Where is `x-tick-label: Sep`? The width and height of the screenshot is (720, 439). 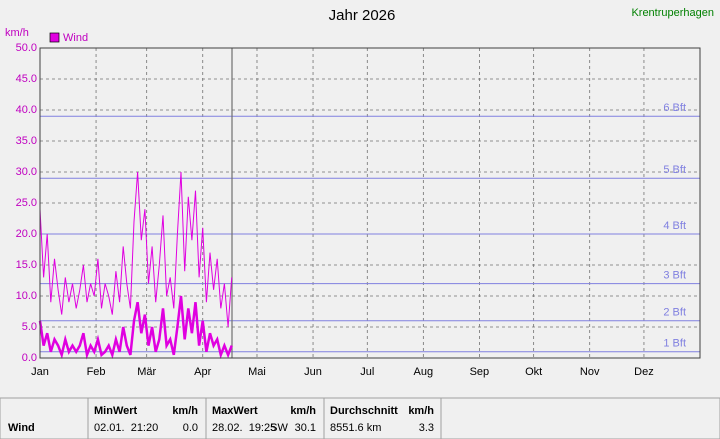 x-tick-label: Sep is located at coordinates (480, 372).